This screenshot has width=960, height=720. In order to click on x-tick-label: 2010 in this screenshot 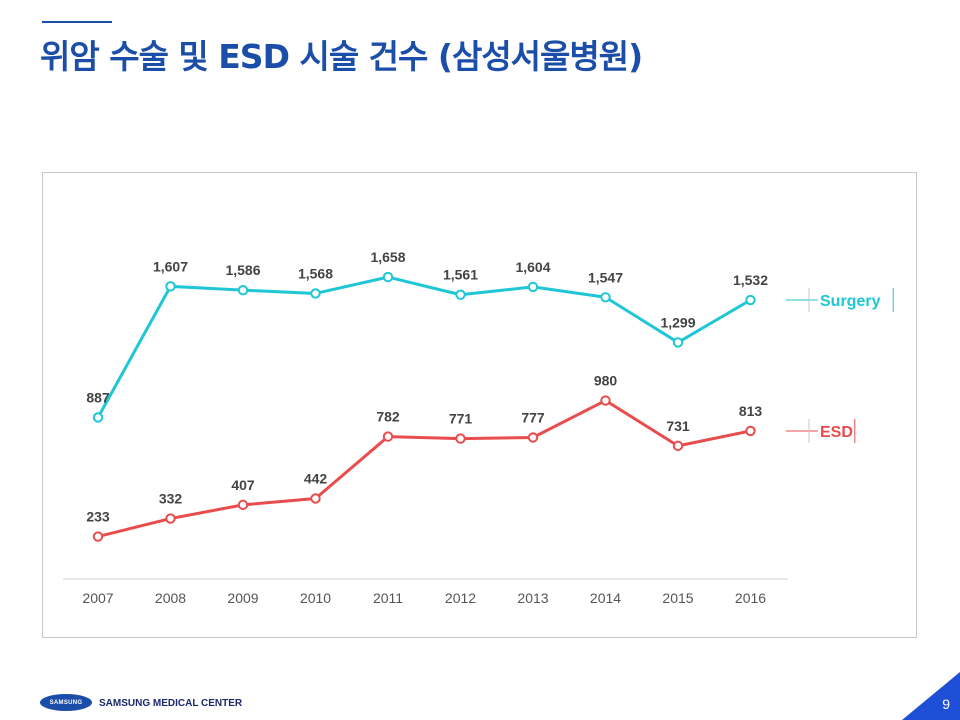, I will do `click(315, 598)`.